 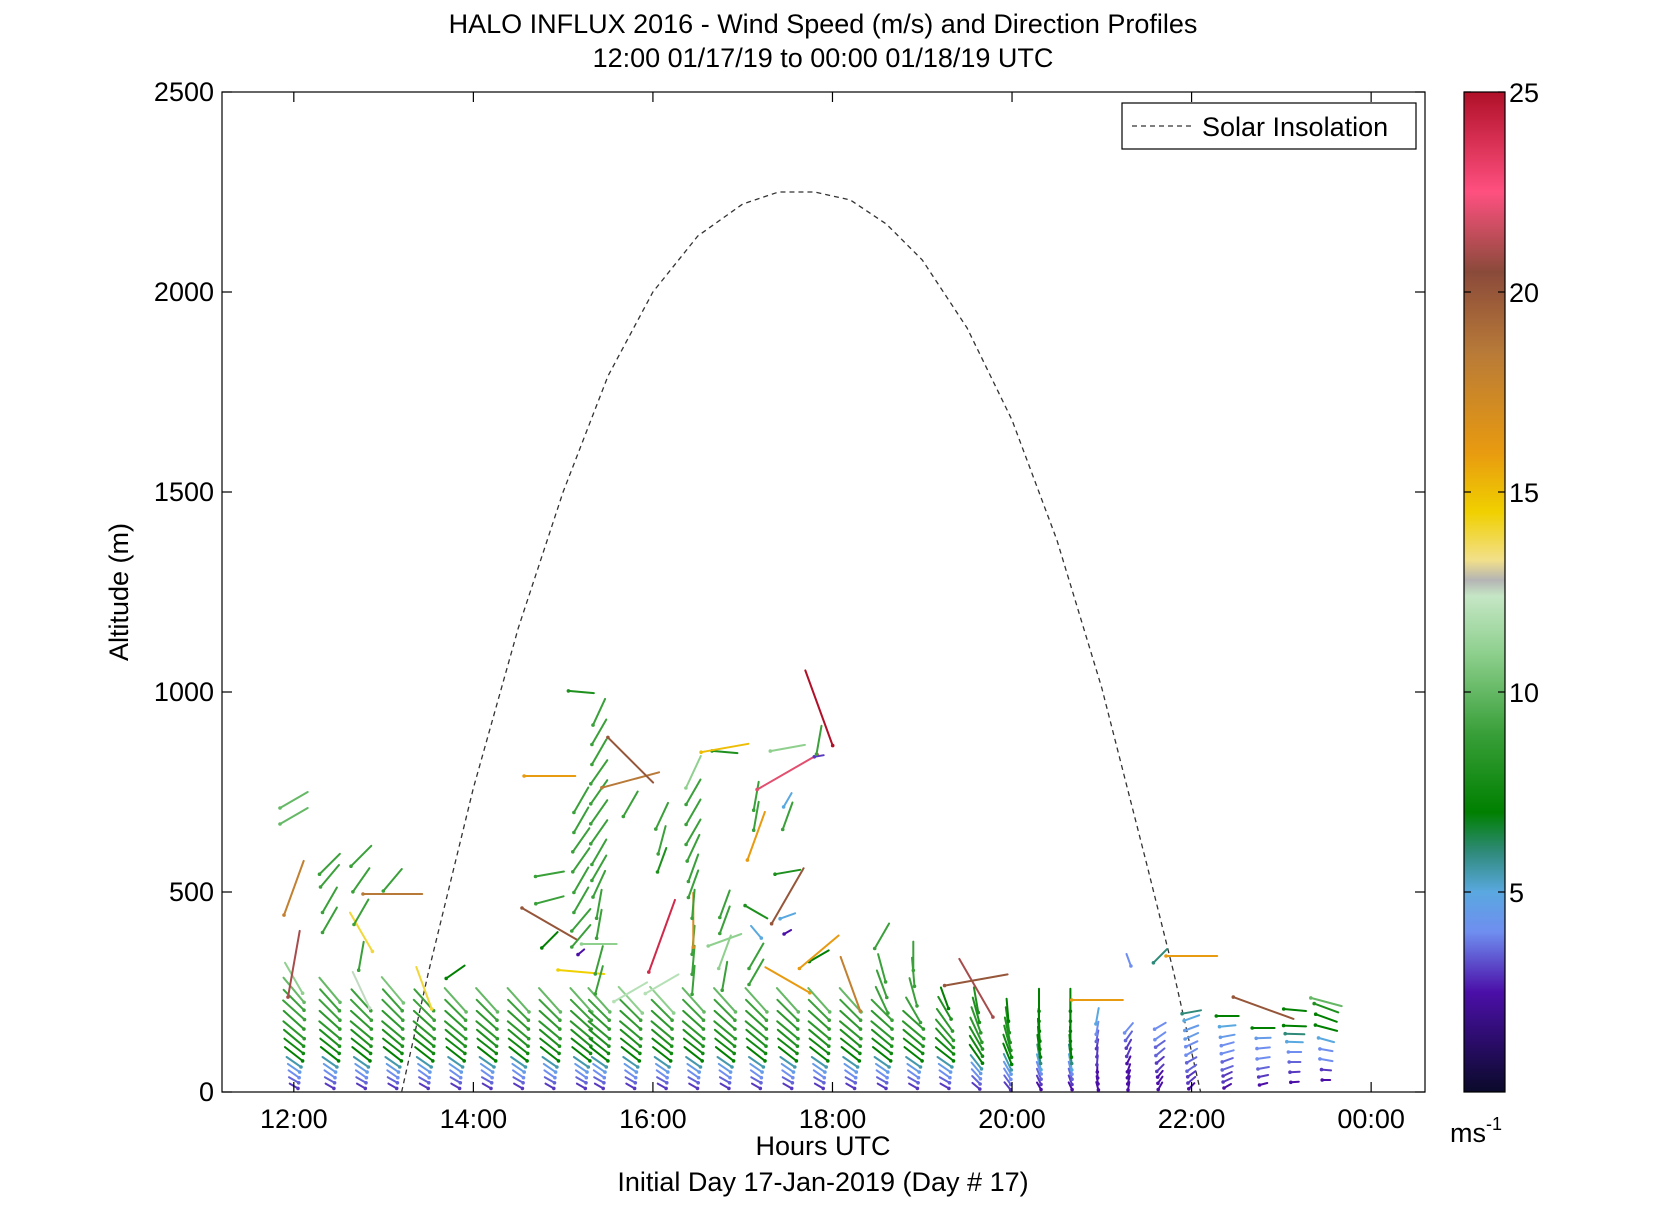 What do you see at coordinates (1371, 1119) in the screenshot?
I see `x-tick-label: 00:00` at bounding box center [1371, 1119].